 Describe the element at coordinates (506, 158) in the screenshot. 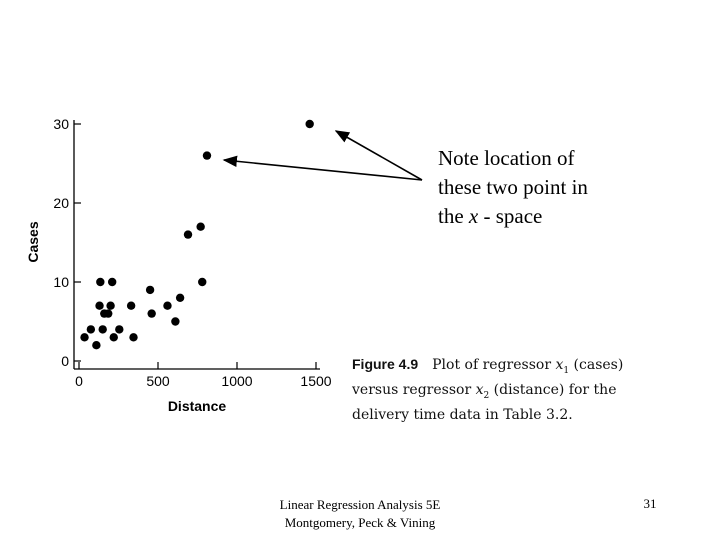

I see `annotation-line-1: Note location of` at that location.